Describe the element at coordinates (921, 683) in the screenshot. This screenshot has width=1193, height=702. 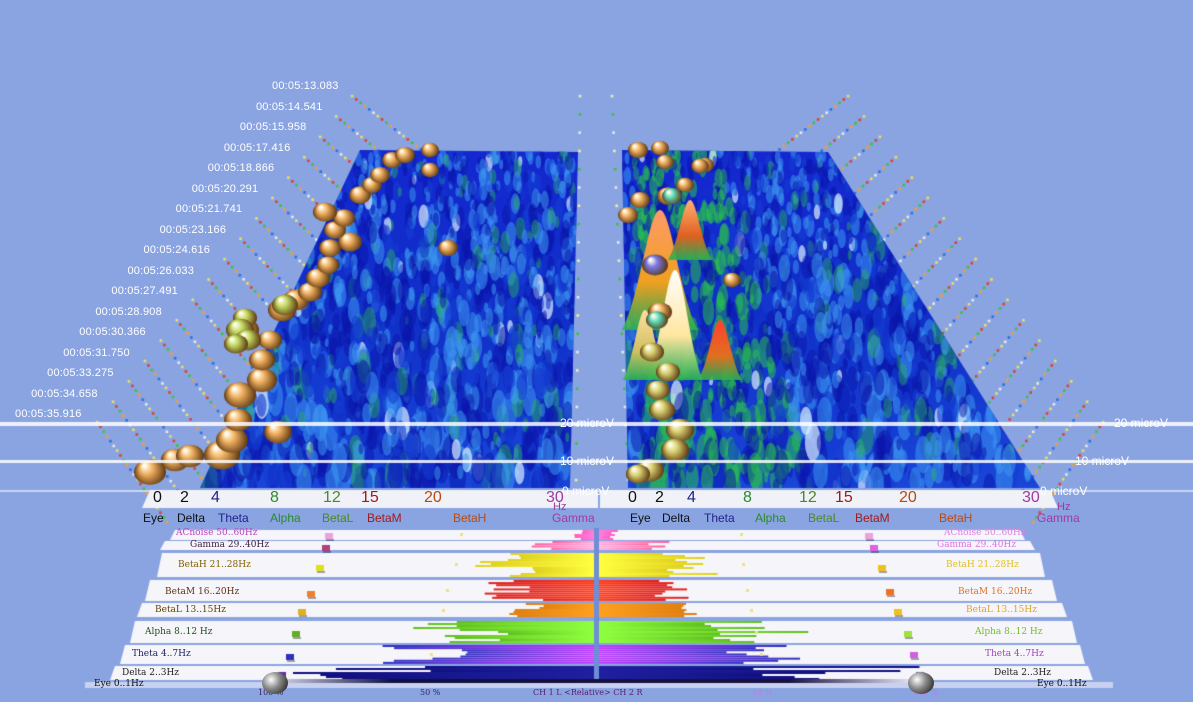
I see `right-slider-knob-icon` at that location.